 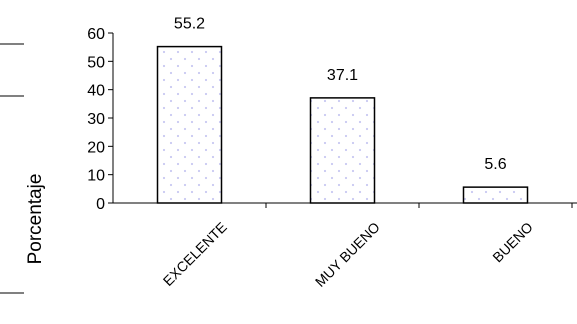 What do you see at coordinates (495, 164) in the screenshot?
I see `data-label: 5.6` at bounding box center [495, 164].